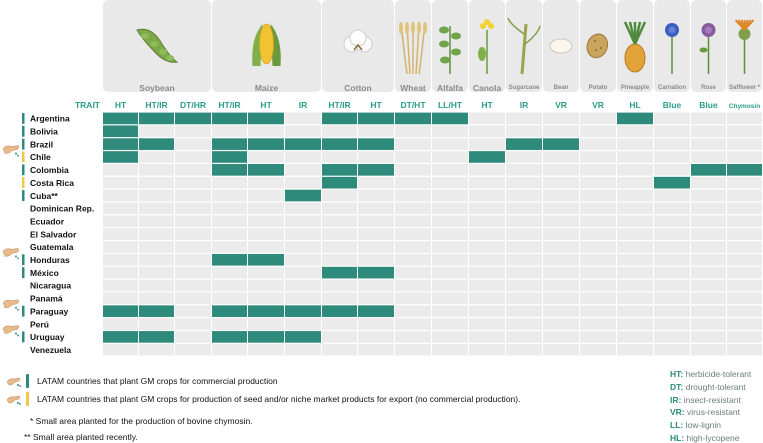 The height and width of the screenshot is (443, 763). Describe the element at coordinates (704, 438) in the screenshot. I see `abbreviation-entry: HL: high-lycopene` at that location.